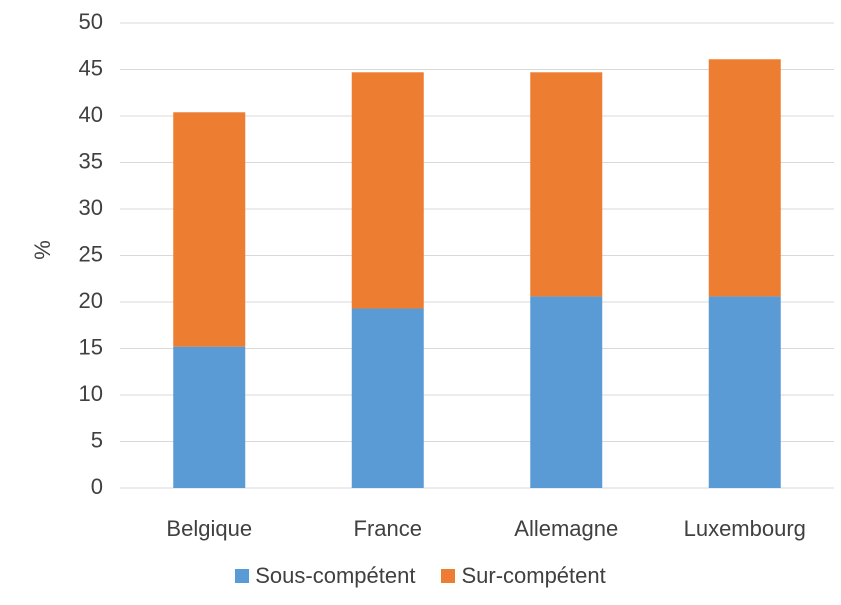  I want to click on y-axis-ticks: 0 5 10 15 20 25 30 35 40 45 50, so click(91, 254).